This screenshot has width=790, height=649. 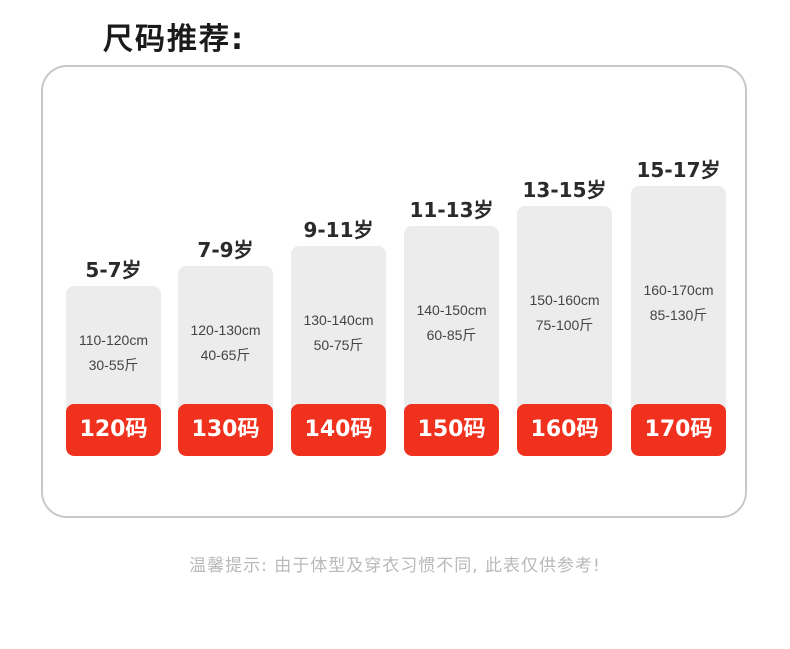 What do you see at coordinates (113, 270) in the screenshot?
I see `age-range-label: 5-7岁` at bounding box center [113, 270].